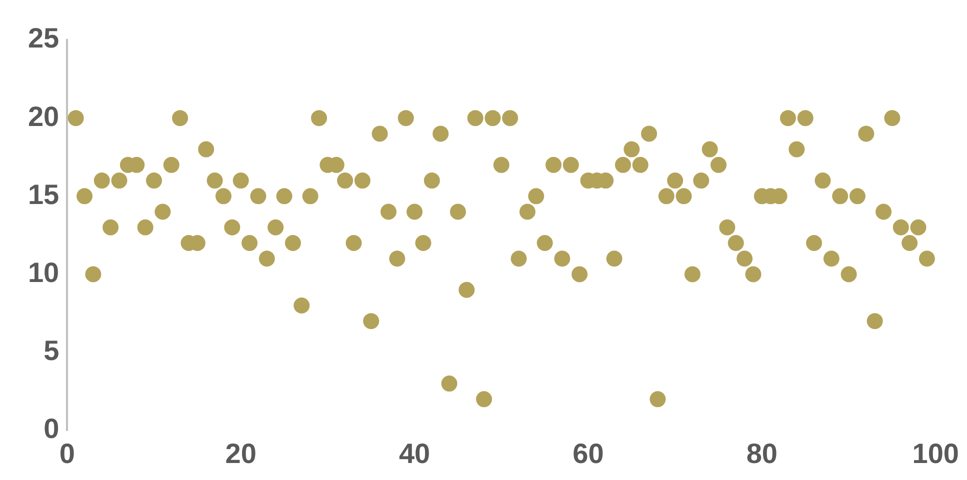  Describe the element at coordinates (44, 194) in the screenshot. I see `y-tick-label: 15` at that location.